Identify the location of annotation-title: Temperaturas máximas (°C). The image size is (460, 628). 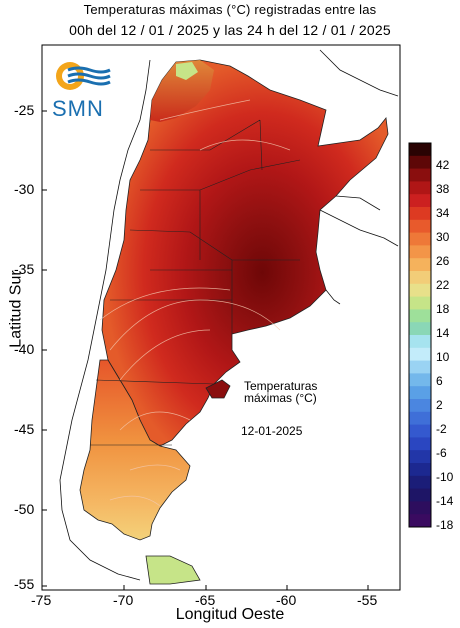
(280, 392).